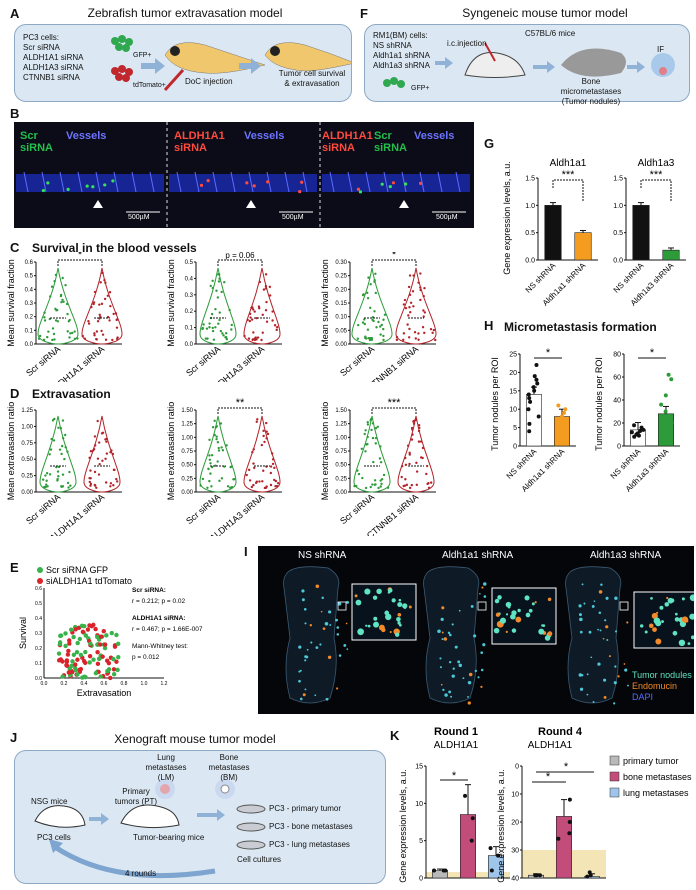 The height and width of the screenshot is (890, 696). Describe the element at coordinates (141, 873) in the screenshot. I see `rounds-label: 4 rounds` at that location.